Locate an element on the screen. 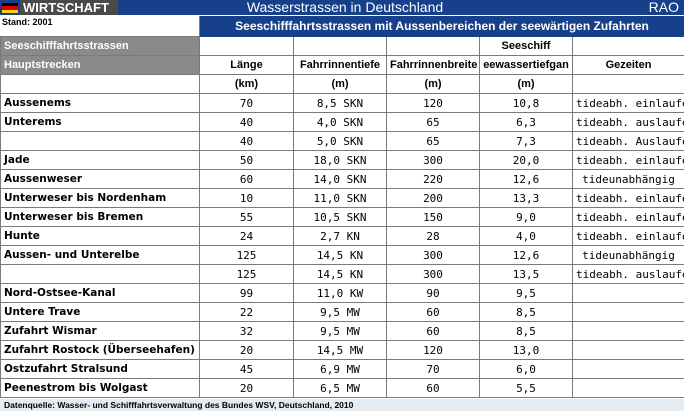  brand-label: RAO is located at coordinates (663, 7).